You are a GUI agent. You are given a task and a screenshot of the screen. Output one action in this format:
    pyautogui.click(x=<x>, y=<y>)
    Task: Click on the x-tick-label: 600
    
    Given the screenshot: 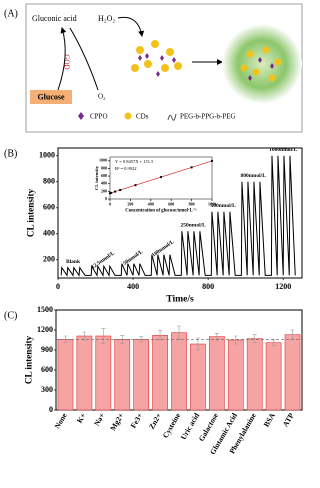 What is the action you would take?
    pyautogui.click(x=171, y=204)
    